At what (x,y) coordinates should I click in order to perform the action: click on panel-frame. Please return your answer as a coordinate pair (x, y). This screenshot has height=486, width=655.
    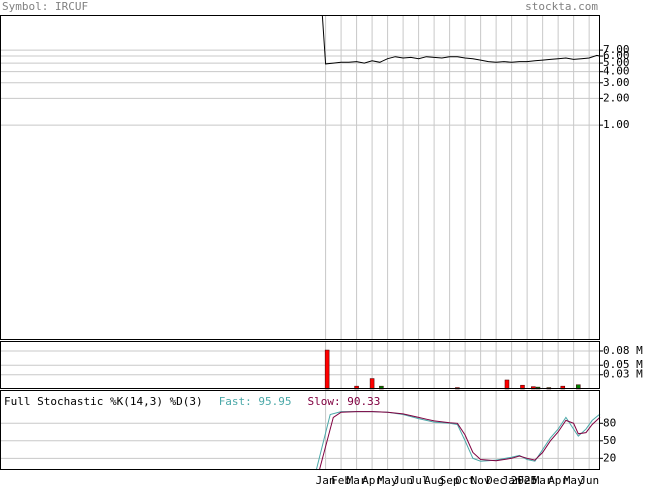
    Looking at the image, I should click on (300, 365).